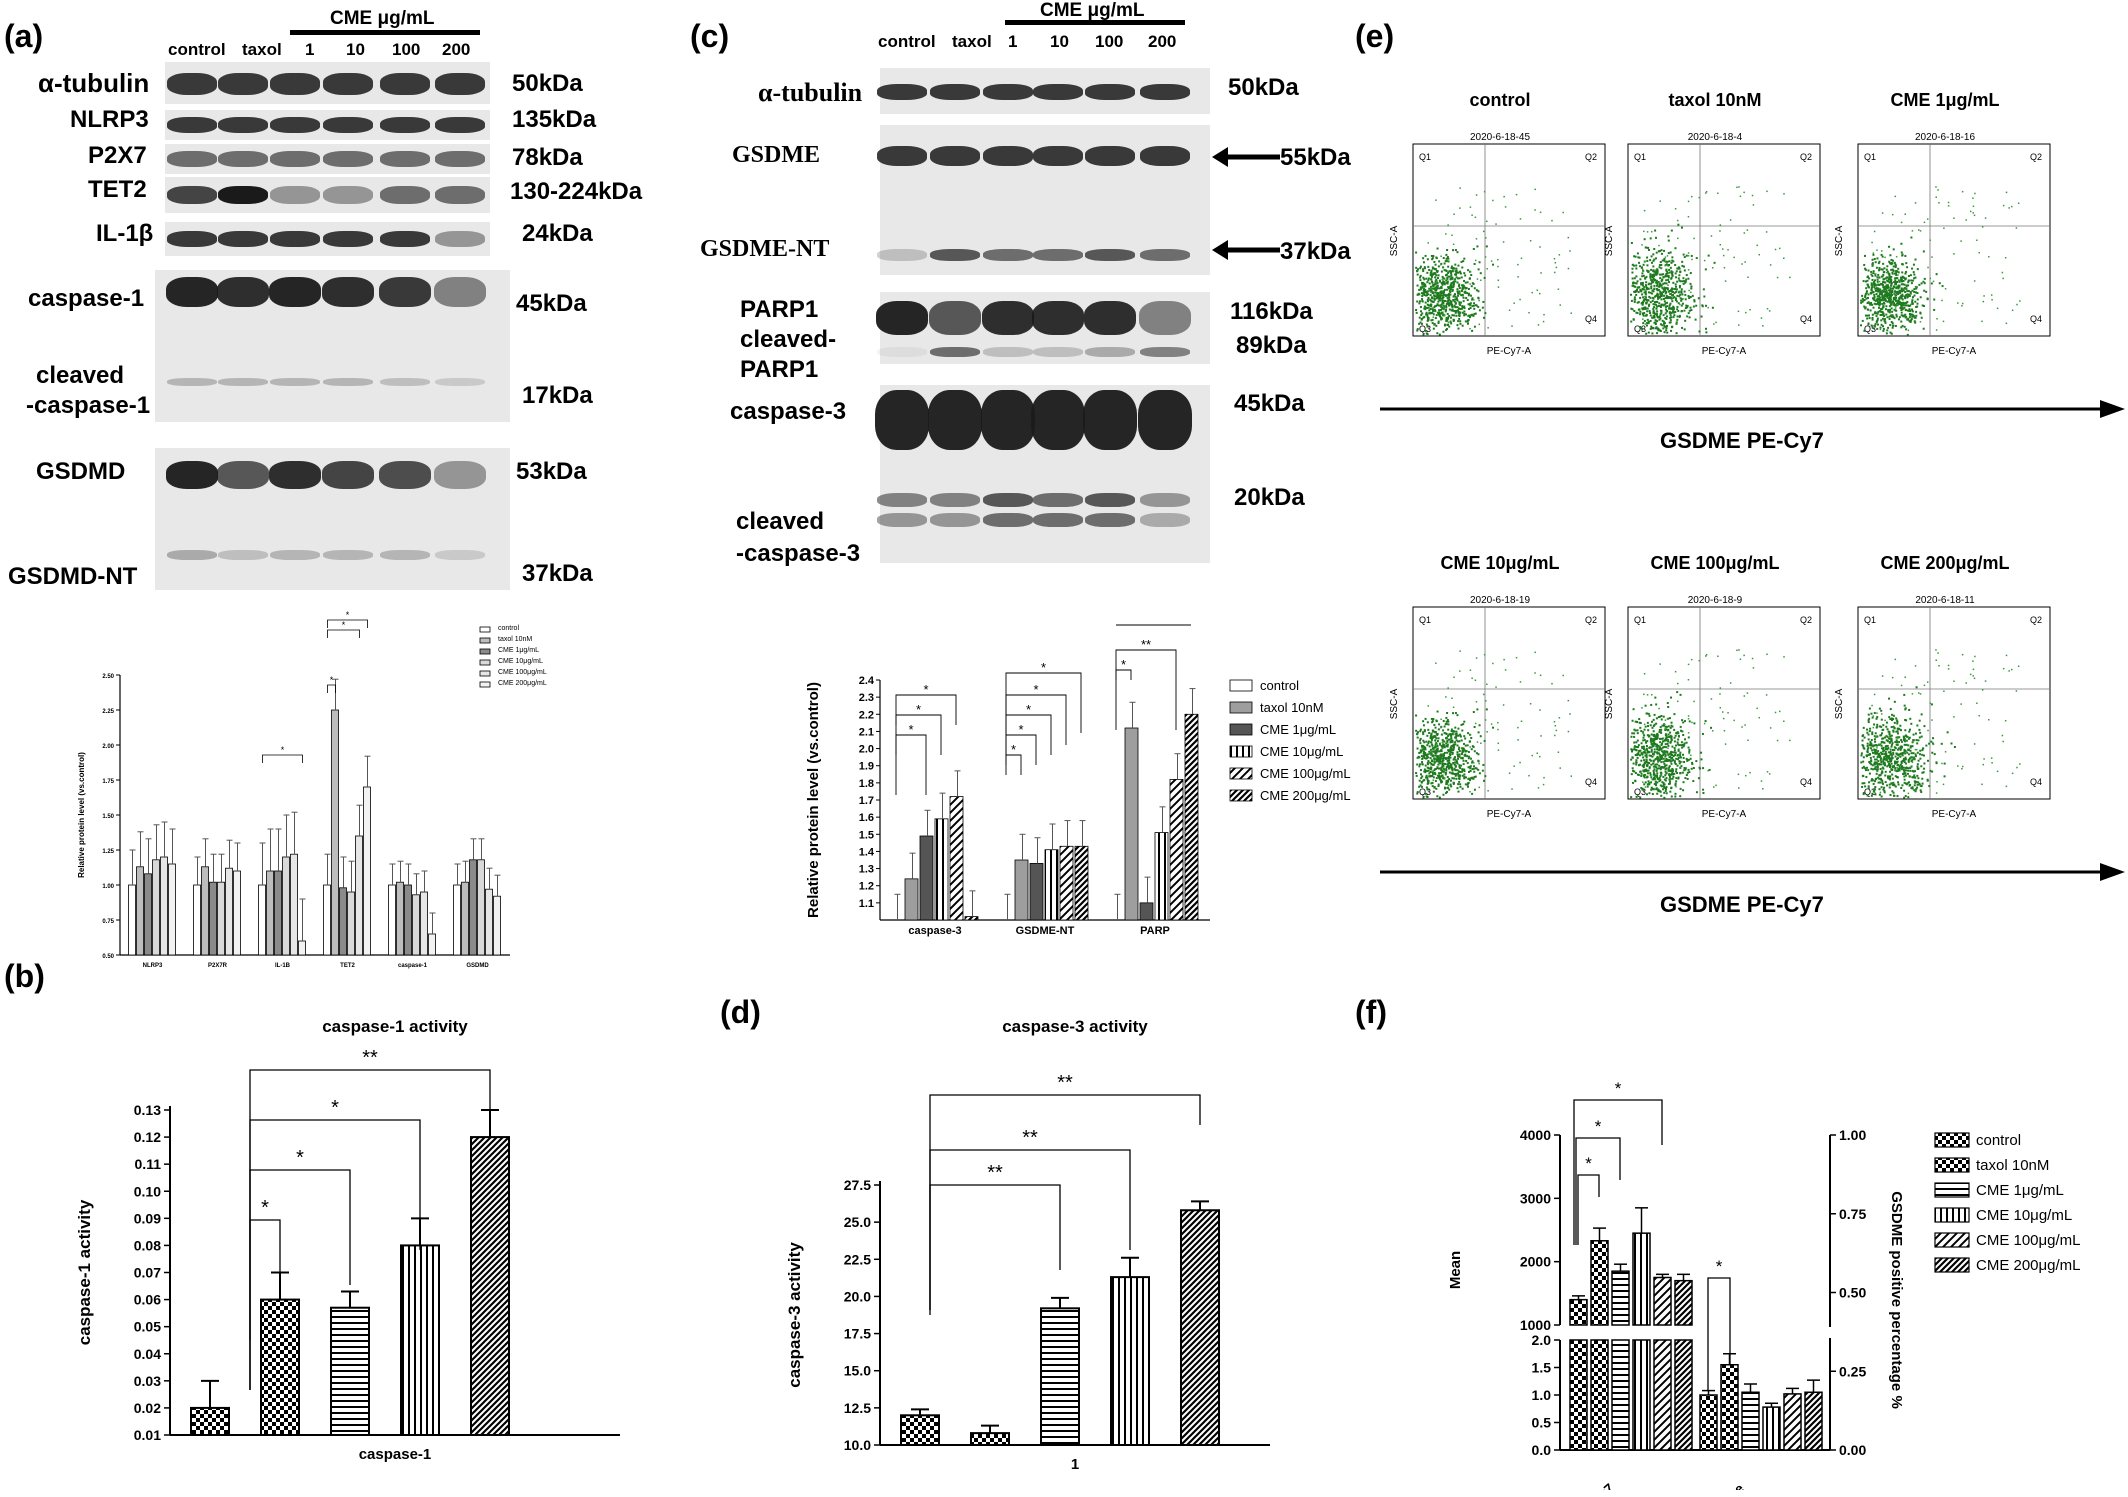 Image resolution: width=2128 pixels, height=1497 pixels. I want to click on y-tick-label: 0.01, so click(147, 1435).